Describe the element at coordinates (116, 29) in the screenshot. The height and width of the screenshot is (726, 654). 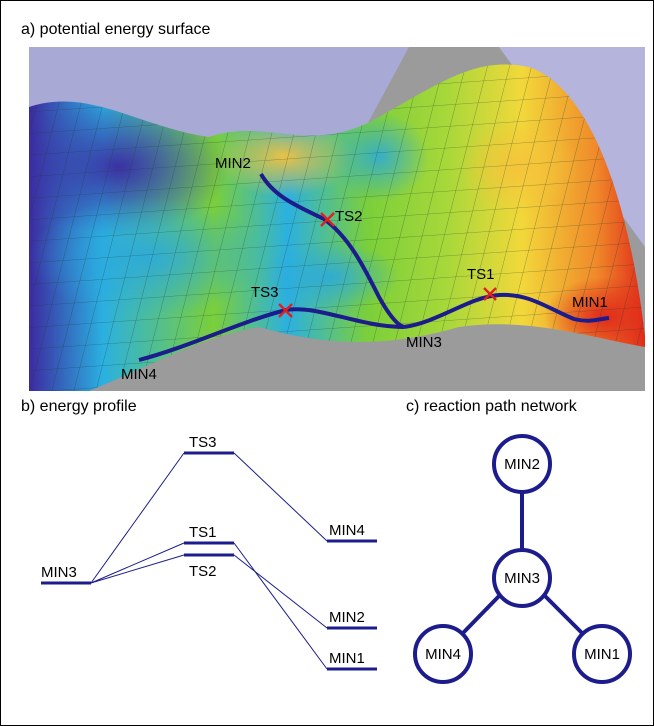
I see `surface-panel-title: a) potential energy surface` at that location.